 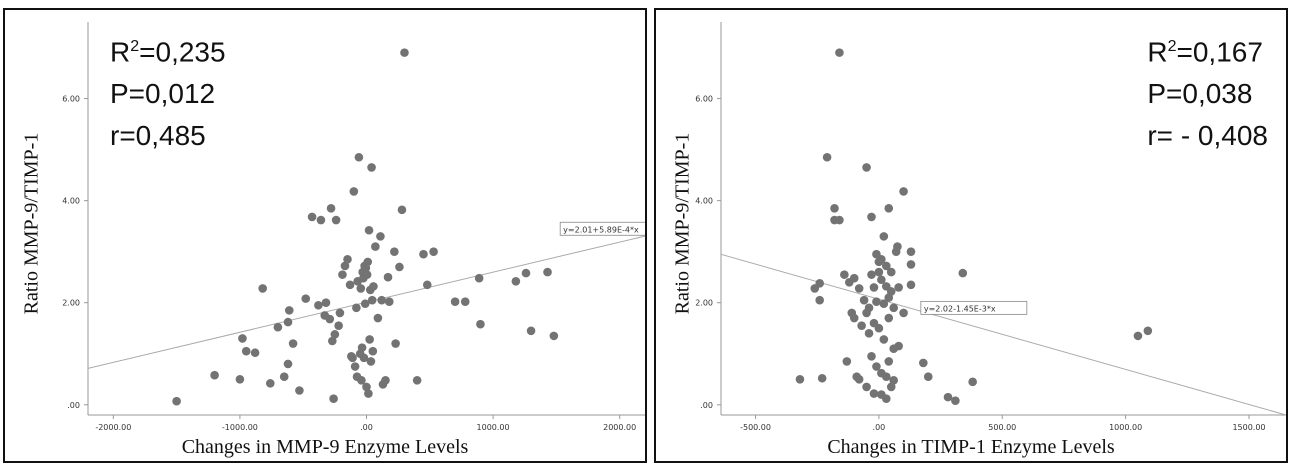 I want to click on x-tick-label: .00, so click(x=366, y=427).